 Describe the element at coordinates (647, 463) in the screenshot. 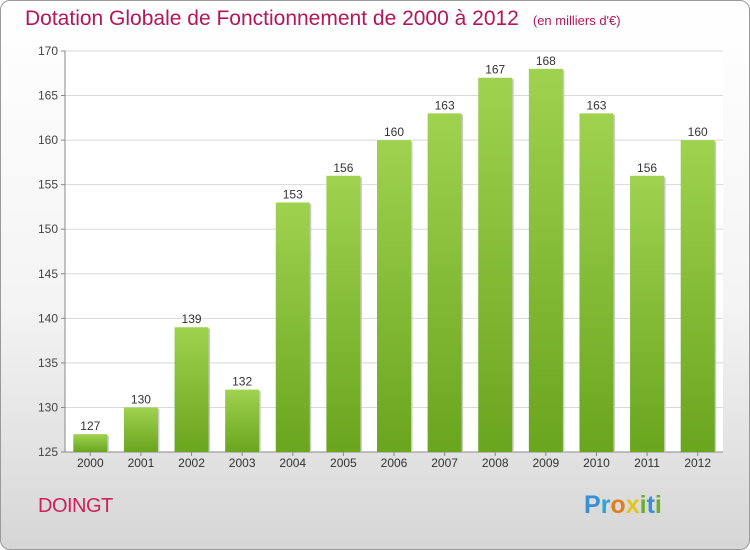

I see `x-tick-label: 2011` at that location.